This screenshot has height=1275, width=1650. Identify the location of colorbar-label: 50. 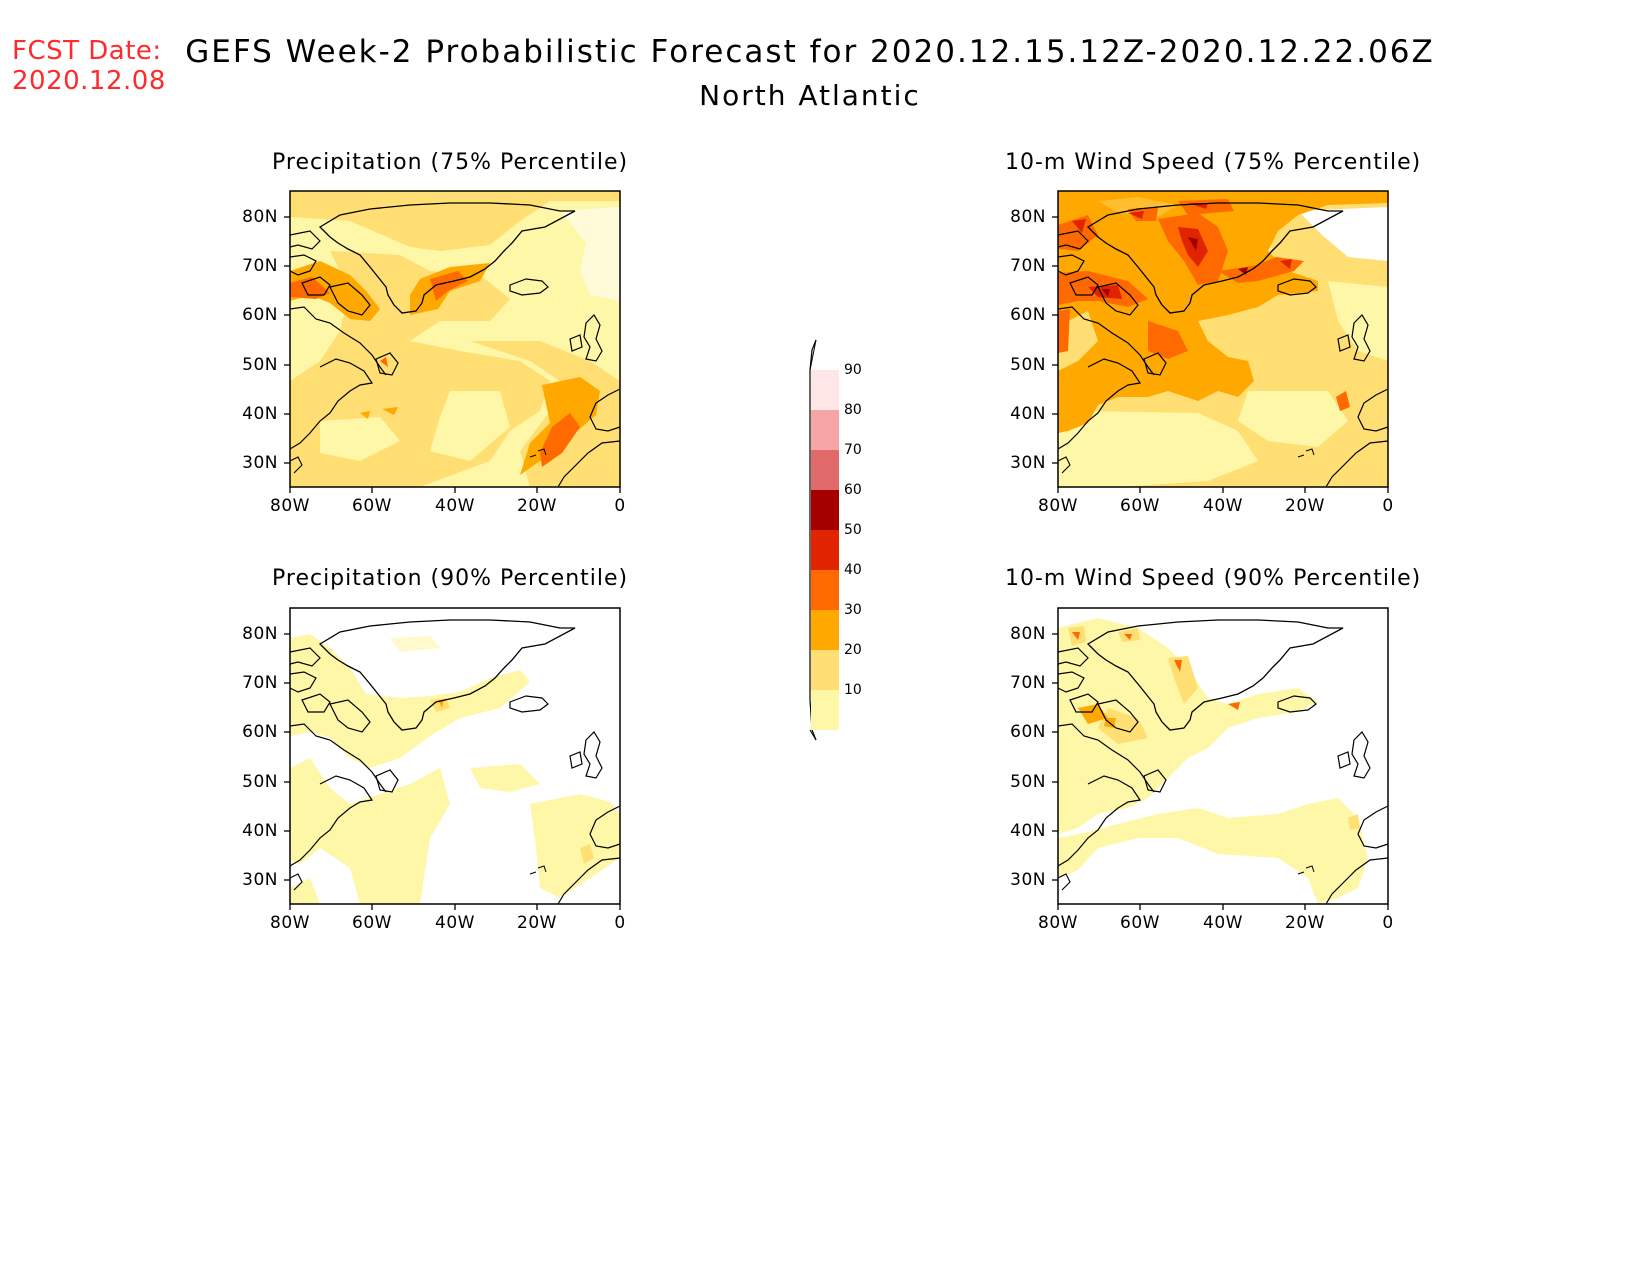
(853, 530).